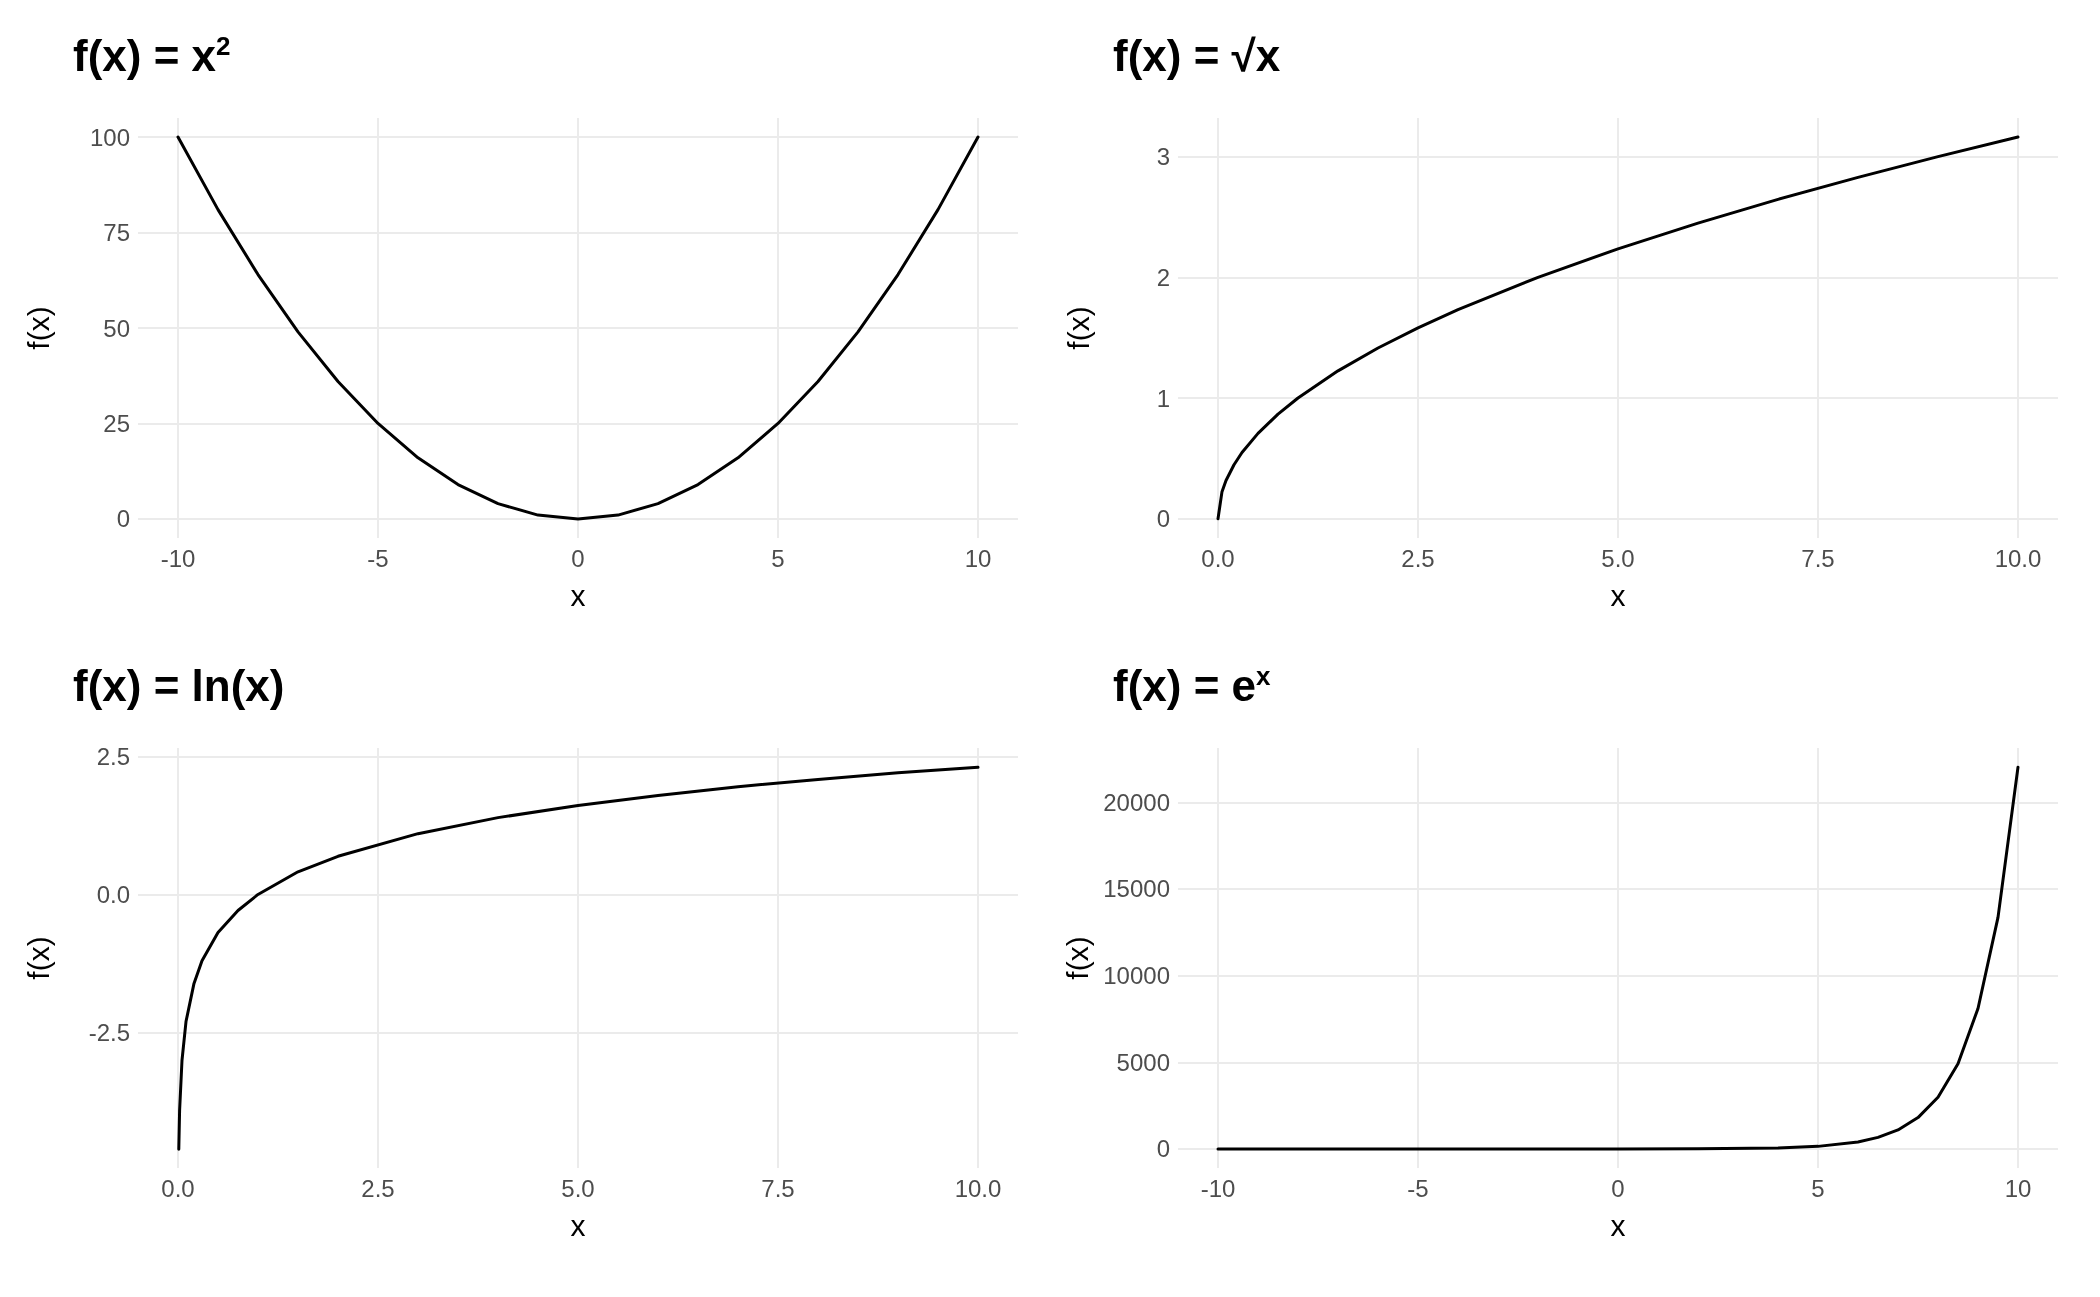 This screenshot has width=2100, height=1297. What do you see at coordinates (1163, 157) in the screenshot?
I see `y-tick-label: 3` at bounding box center [1163, 157].